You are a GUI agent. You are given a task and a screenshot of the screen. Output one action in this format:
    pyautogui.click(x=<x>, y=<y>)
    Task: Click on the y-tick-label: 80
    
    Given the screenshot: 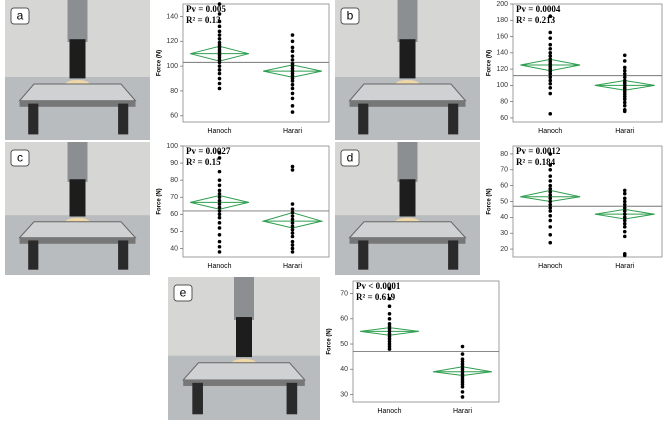 What is the action you would take?
    pyautogui.click(x=174, y=91)
    